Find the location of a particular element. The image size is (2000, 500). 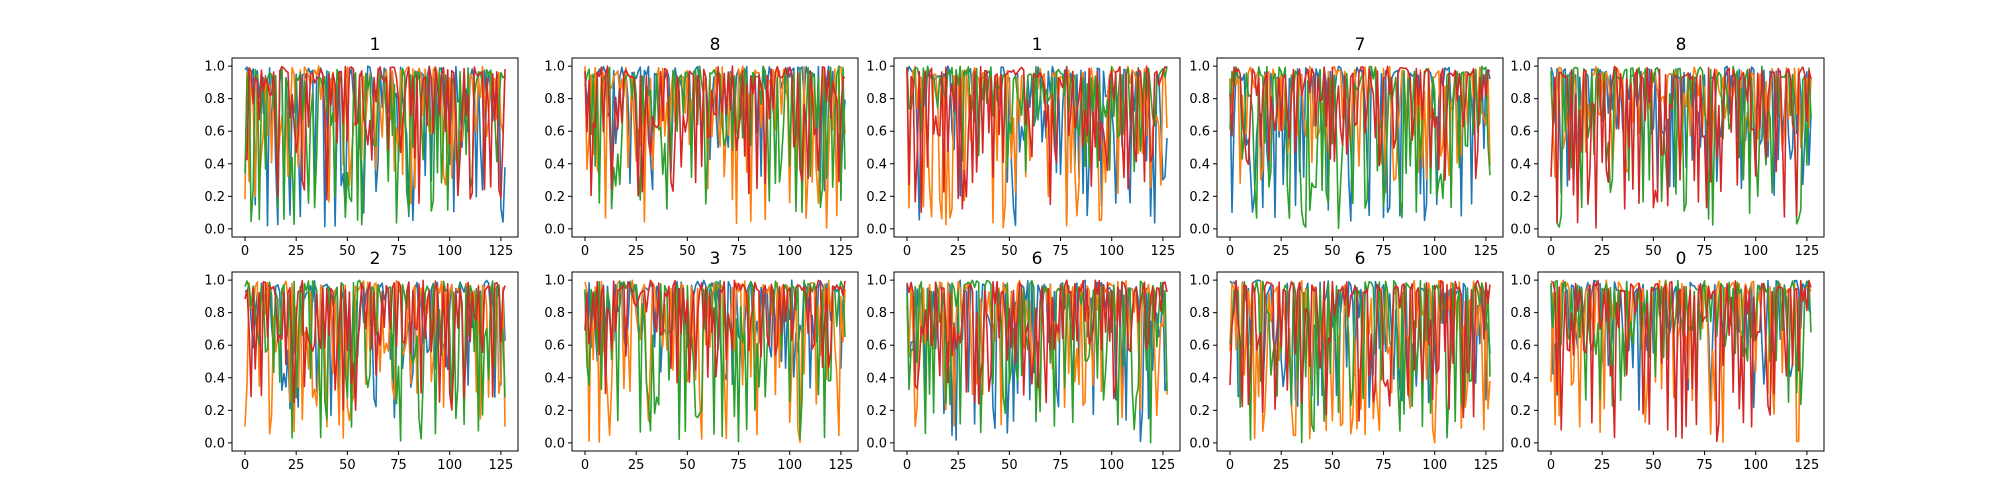

subplot-title: 0 is located at coordinates (1681, 259).